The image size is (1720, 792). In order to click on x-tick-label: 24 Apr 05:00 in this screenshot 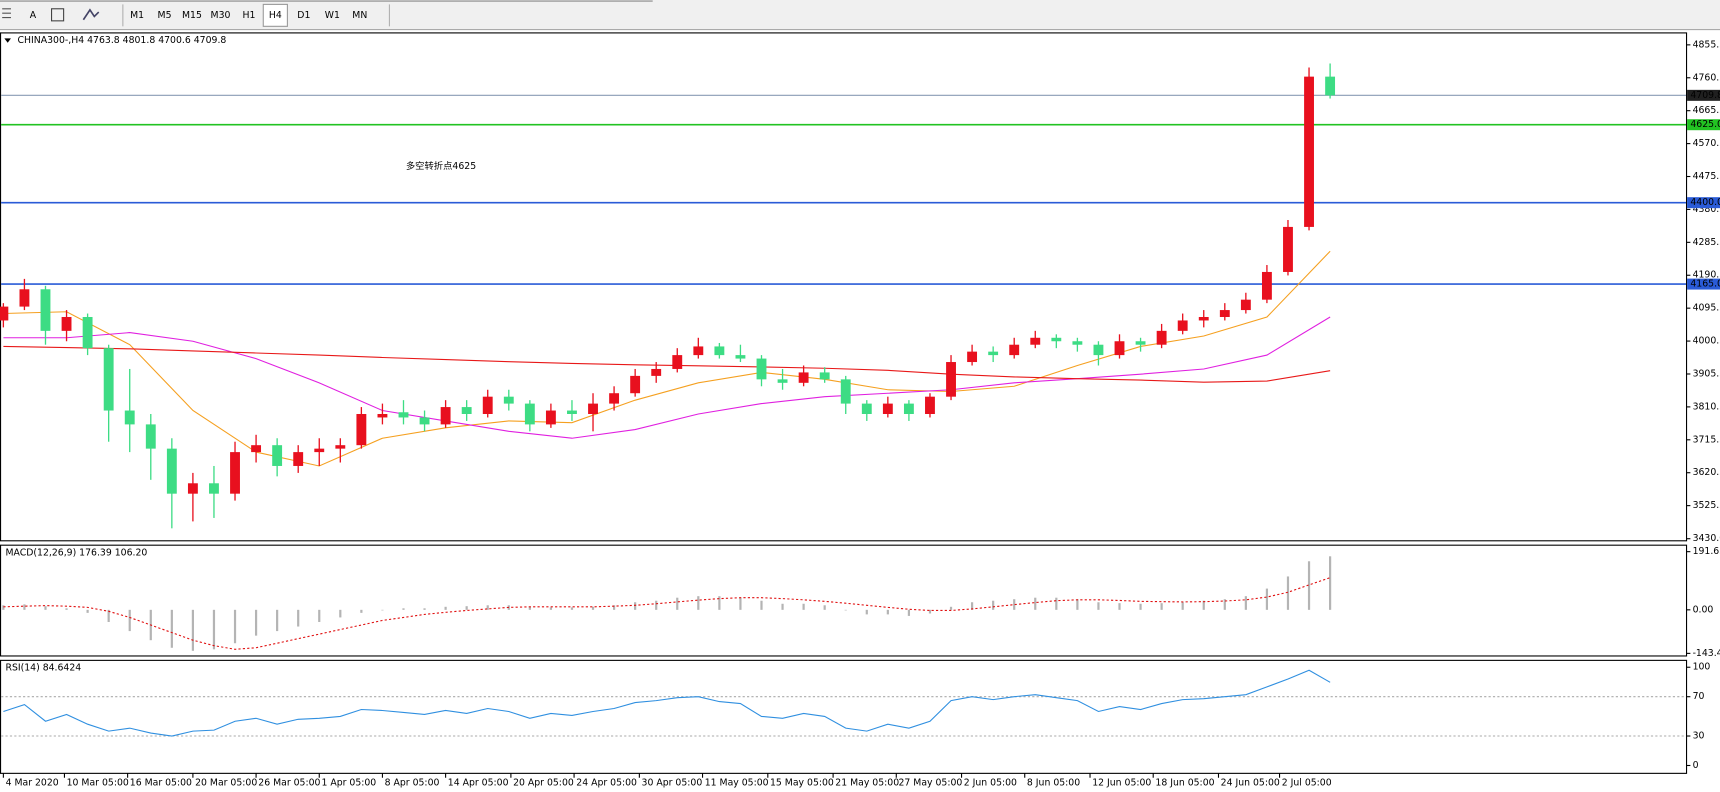, I will do `click(606, 783)`.